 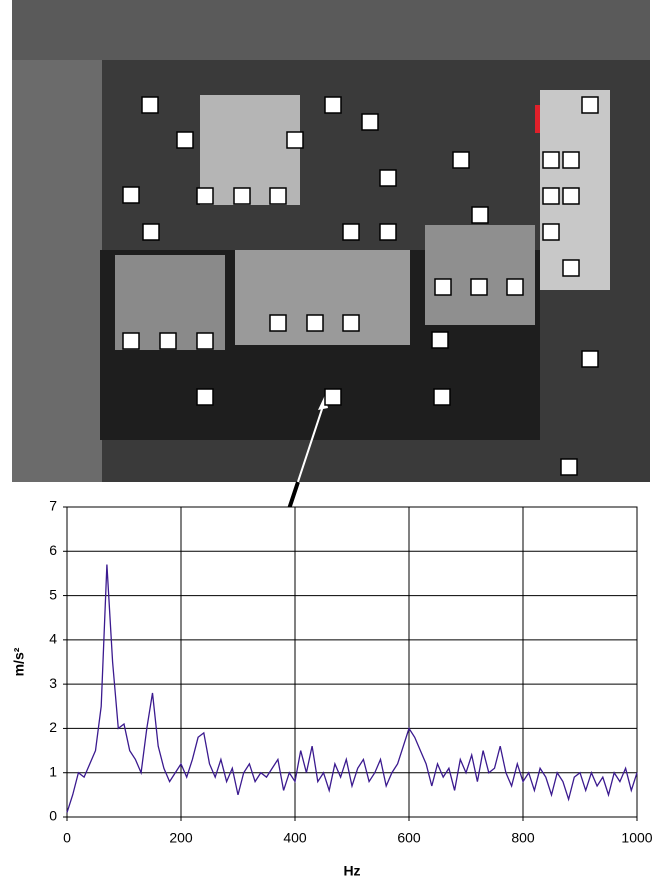 I want to click on panel-left, so click(x=57, y=271).